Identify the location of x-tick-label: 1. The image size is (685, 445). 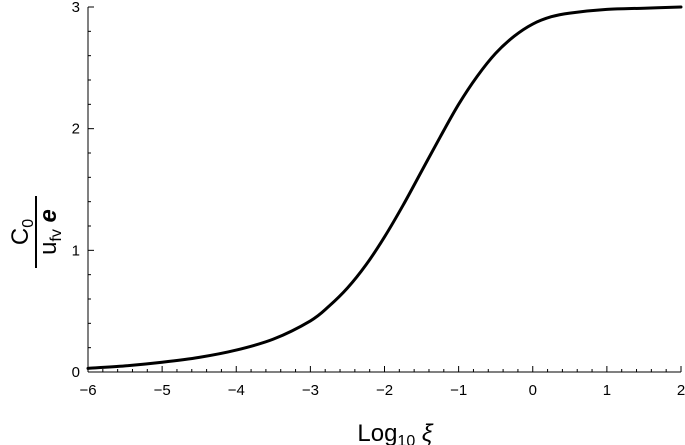
(607, 390).